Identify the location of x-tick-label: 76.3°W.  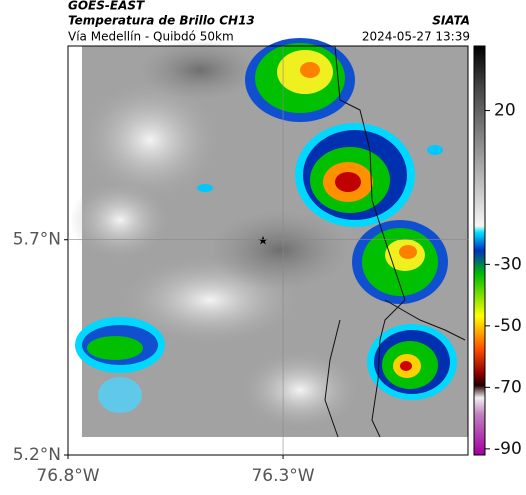
(282, 476).